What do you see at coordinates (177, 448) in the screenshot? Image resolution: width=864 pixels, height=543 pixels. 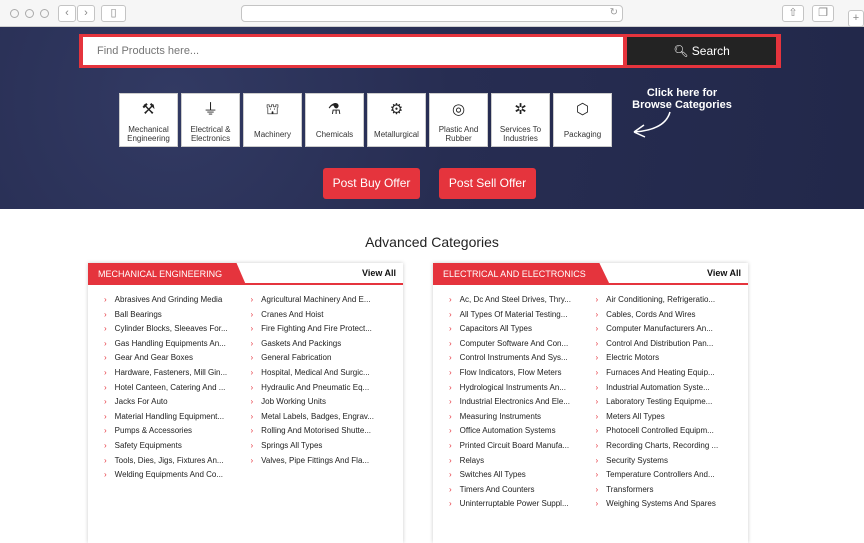 I see `category-link: › Safety Equipments` at bounding box center [177, 448].